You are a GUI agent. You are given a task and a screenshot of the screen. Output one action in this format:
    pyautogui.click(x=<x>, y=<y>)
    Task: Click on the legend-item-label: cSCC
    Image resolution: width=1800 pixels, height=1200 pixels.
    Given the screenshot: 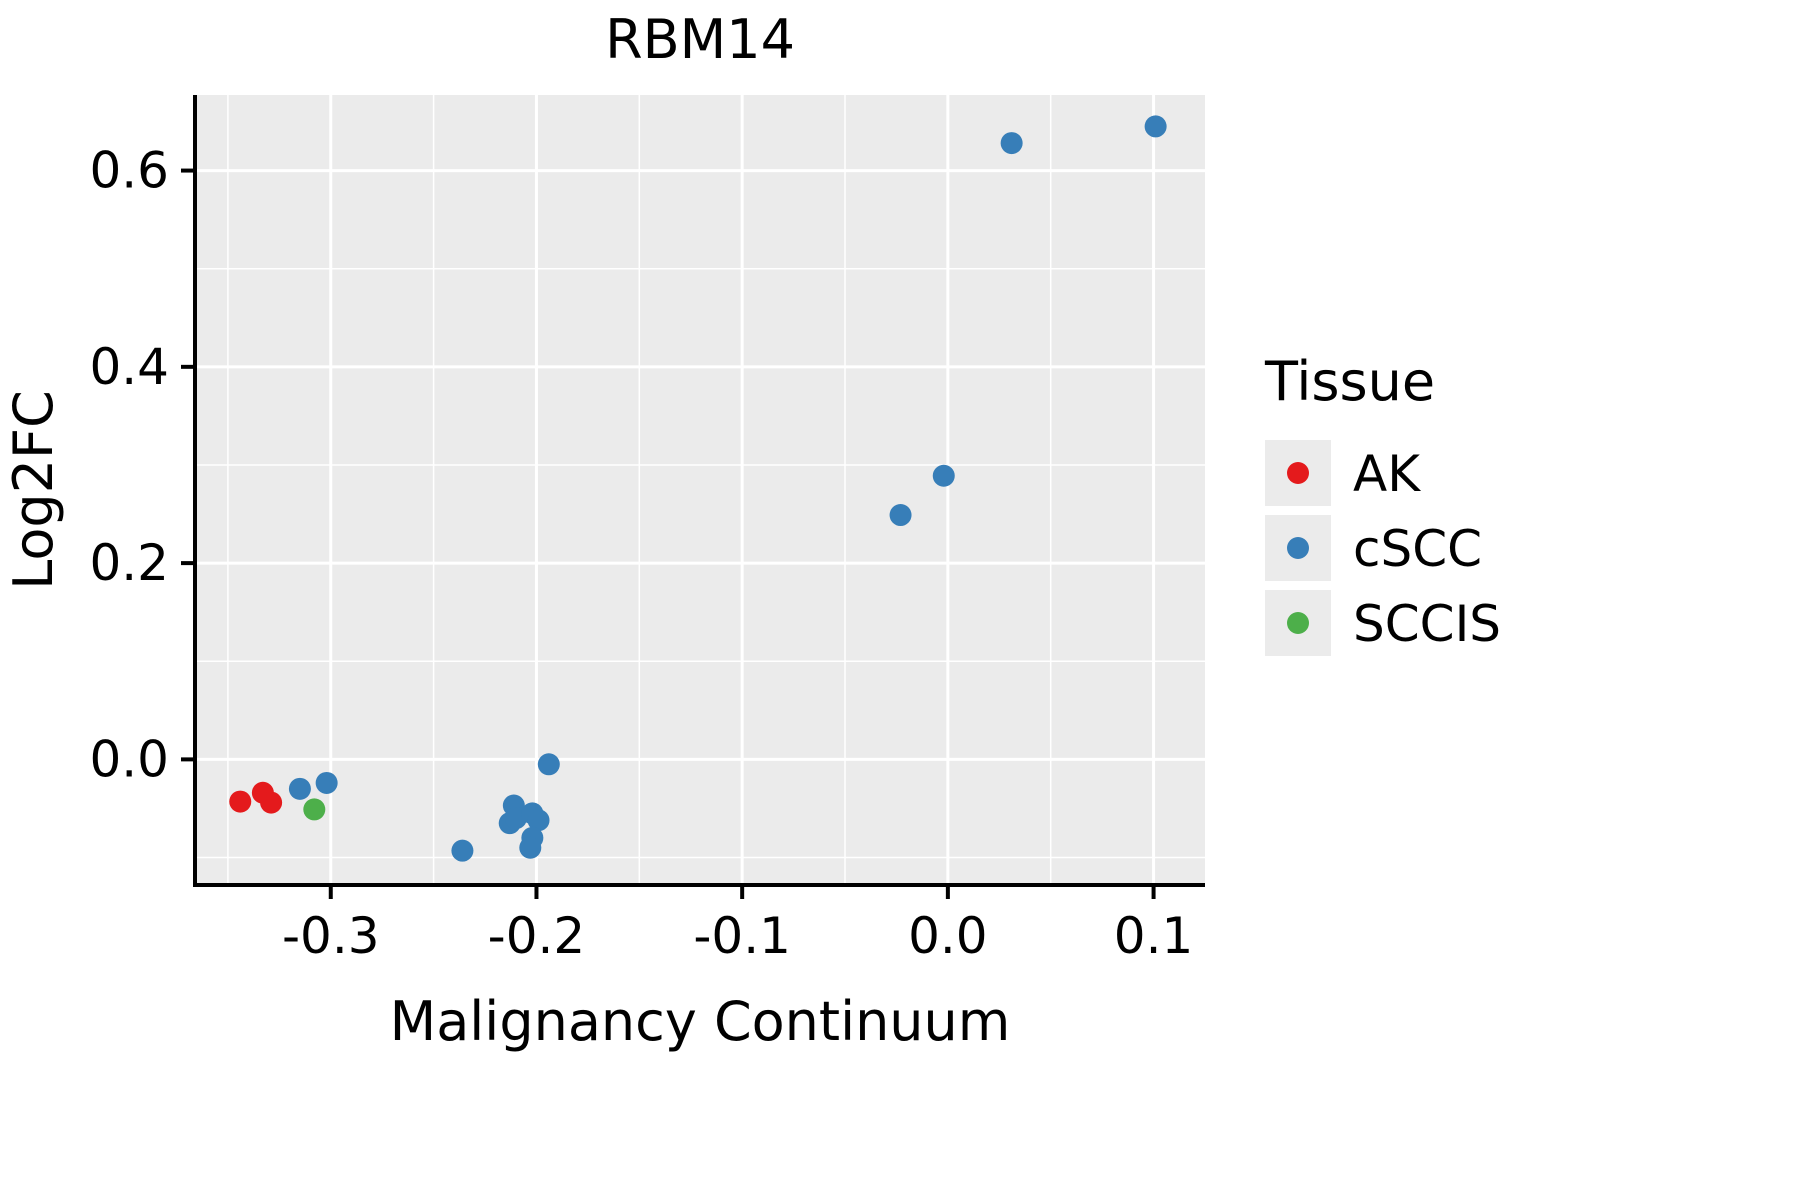 What is the action you would take?
    pyautogui.click(x=1417, y=549)
    